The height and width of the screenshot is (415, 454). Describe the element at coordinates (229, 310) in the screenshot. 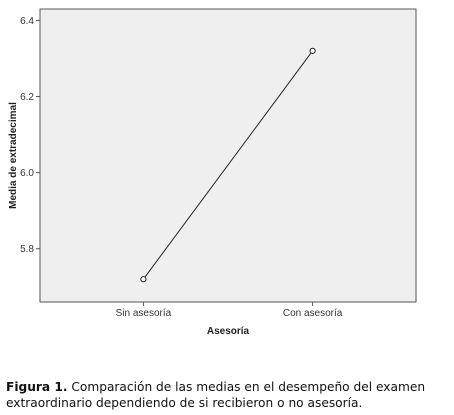

I see `x-axis: Sin asesoría Con asesoría` at that location.